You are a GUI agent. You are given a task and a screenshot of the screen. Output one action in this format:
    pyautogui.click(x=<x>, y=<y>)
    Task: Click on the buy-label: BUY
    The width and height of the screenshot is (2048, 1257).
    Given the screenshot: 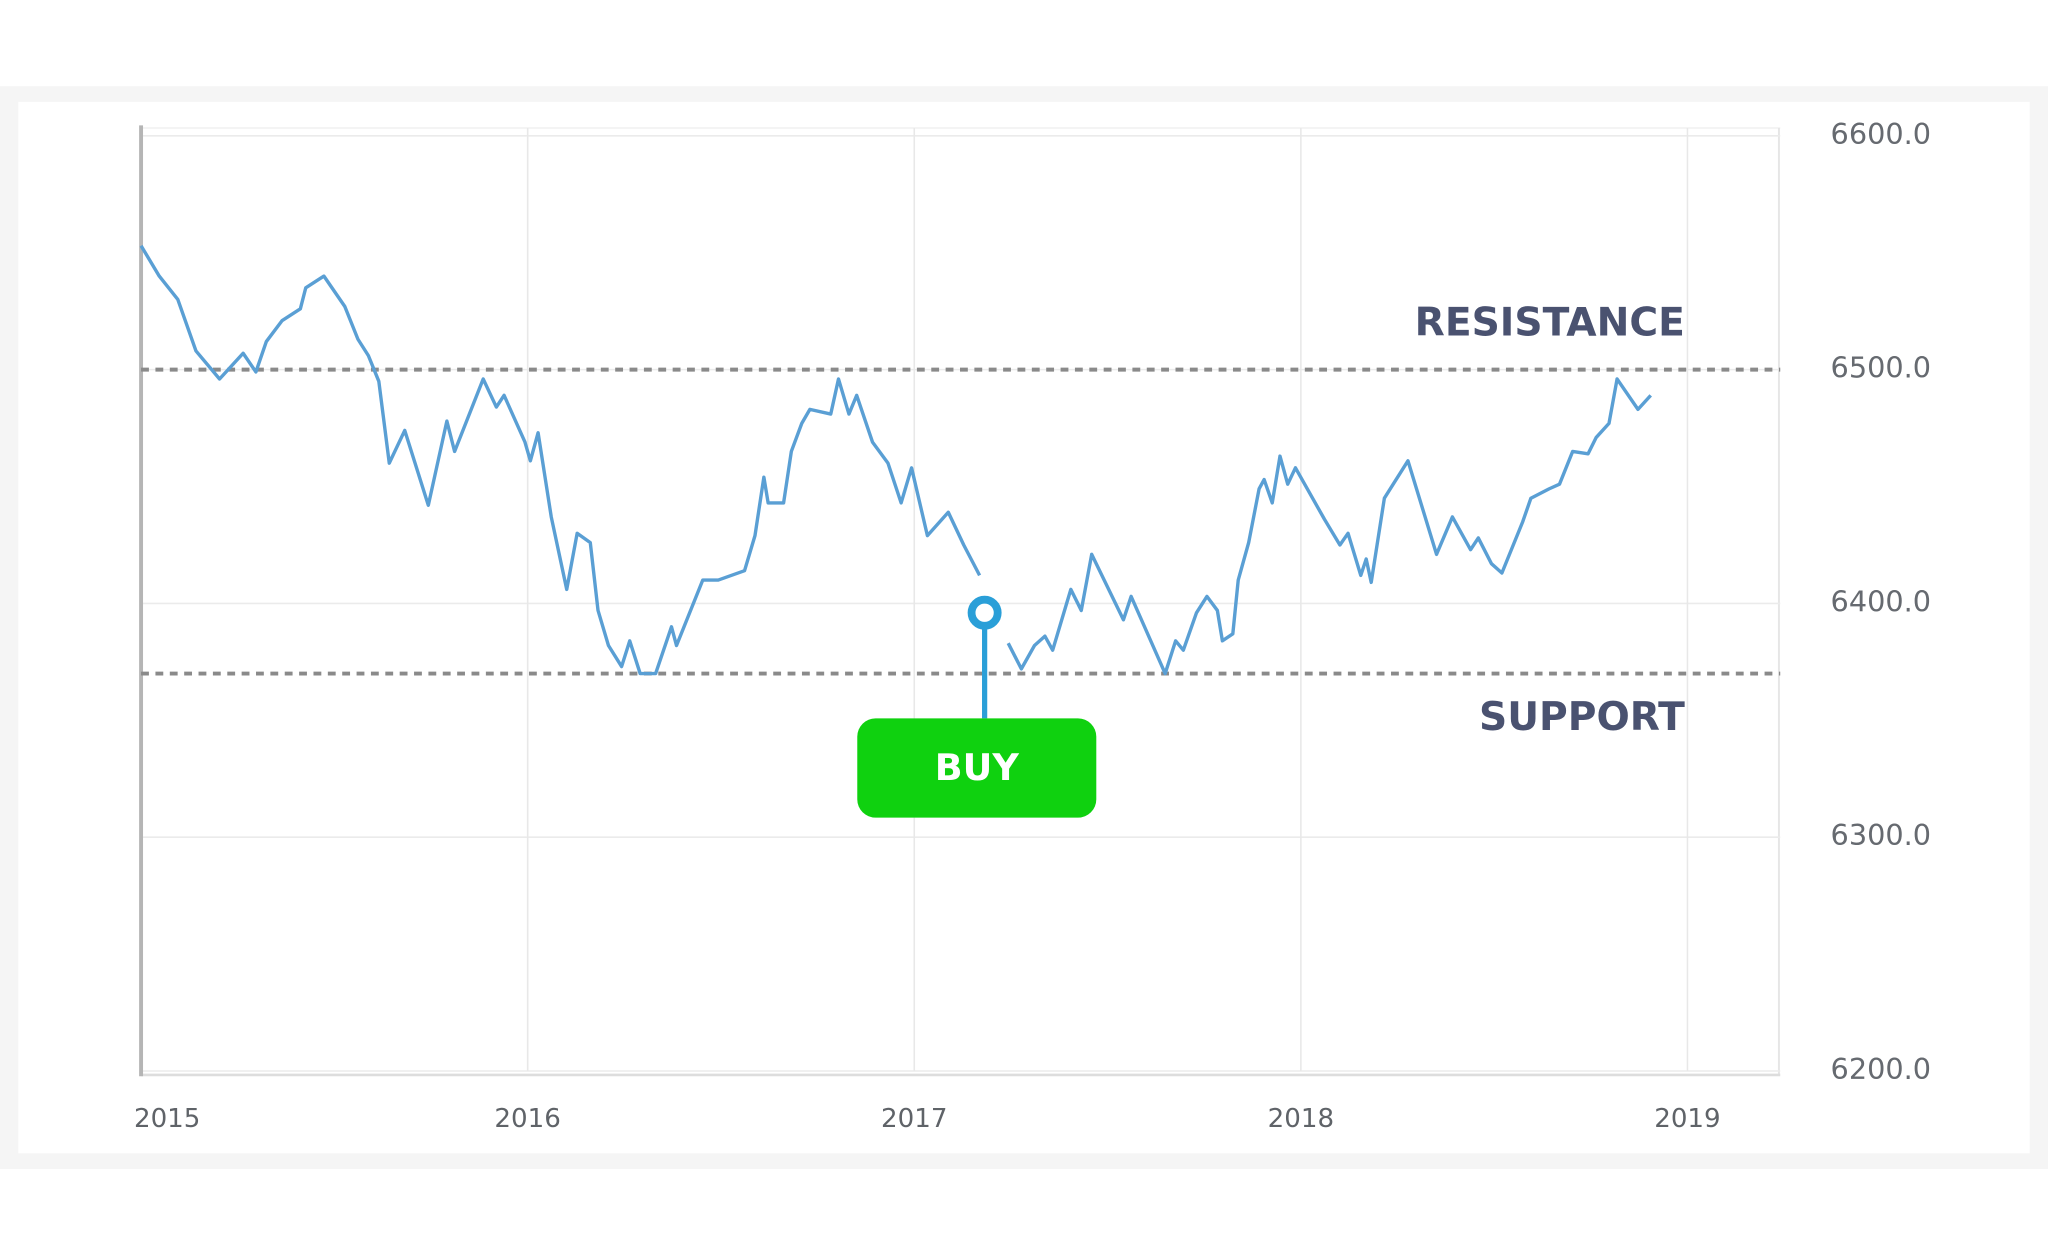 What is the action you would take?
    pyautogui.click(x=977, y=767)
    